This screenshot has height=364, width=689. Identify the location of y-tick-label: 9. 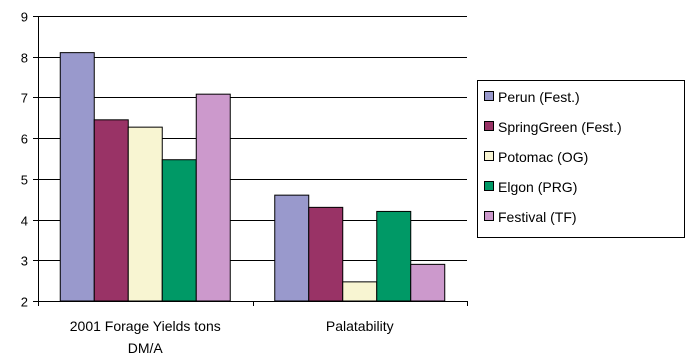
(24, 17).